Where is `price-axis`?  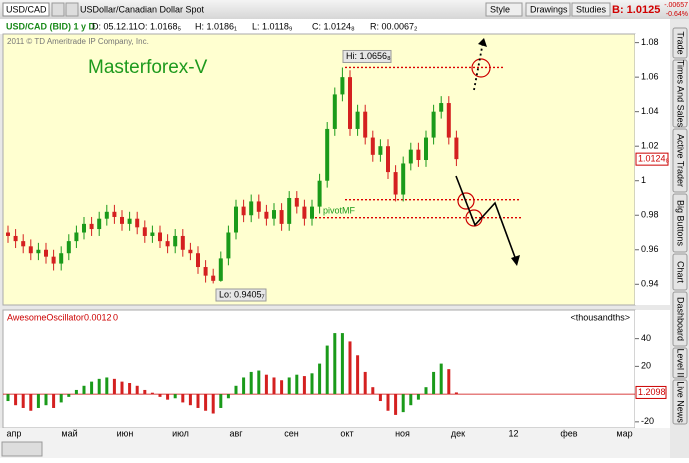 price-axis is located at coordinates (652, 169).